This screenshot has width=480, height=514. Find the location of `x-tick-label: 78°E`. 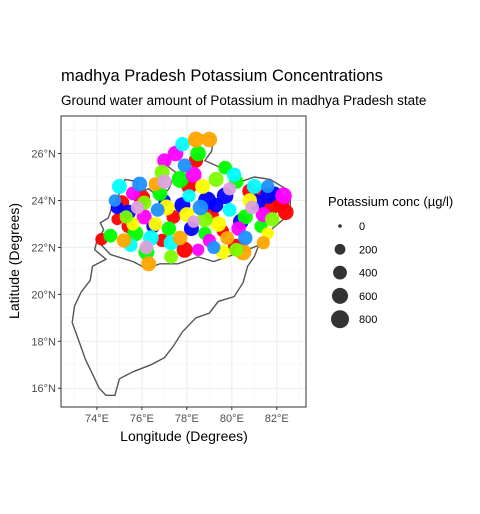

x-tick-label: 78°E is located at coordinates (187, 419).